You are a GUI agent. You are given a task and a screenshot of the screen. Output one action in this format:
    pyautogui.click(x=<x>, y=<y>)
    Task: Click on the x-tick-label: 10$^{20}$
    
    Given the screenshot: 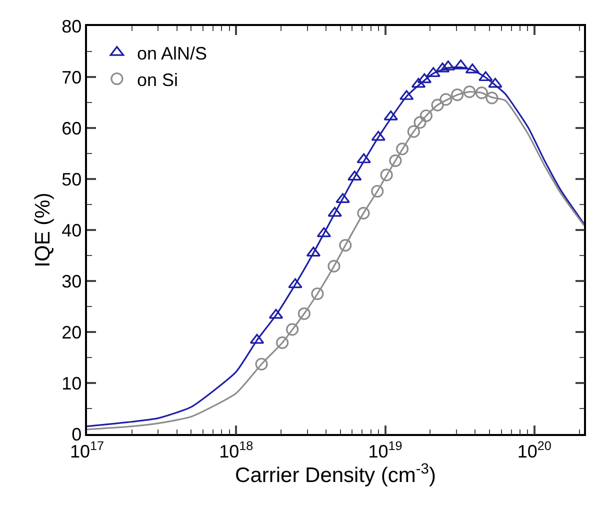 What is the action you would take?
    pyautogui.click(x=534, y=450)
    